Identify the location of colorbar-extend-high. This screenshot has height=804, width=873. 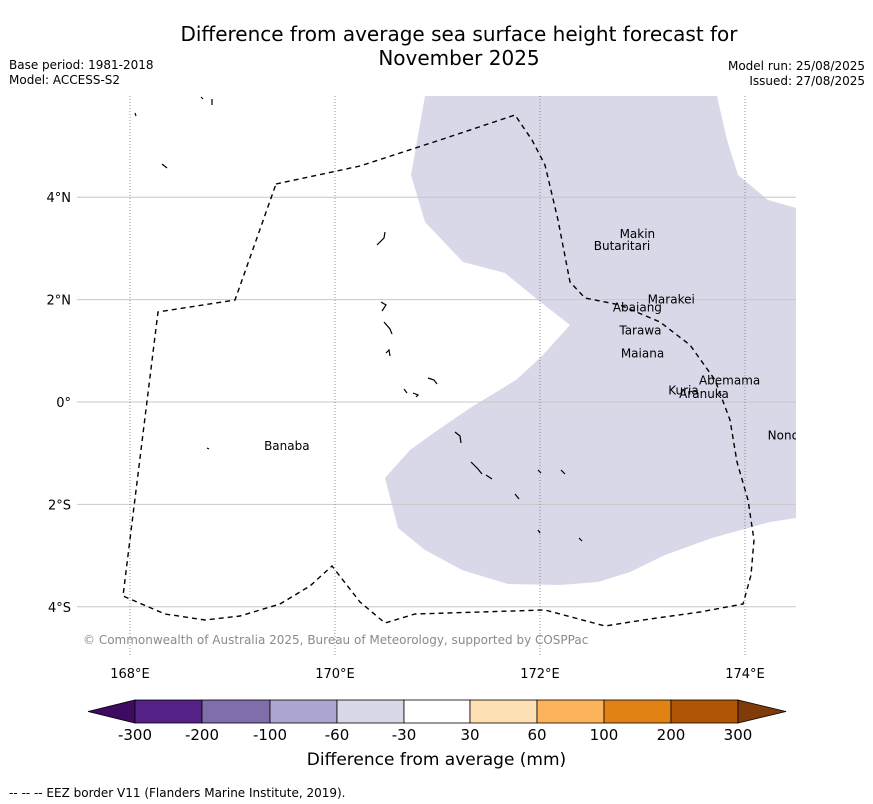
(762, 711).